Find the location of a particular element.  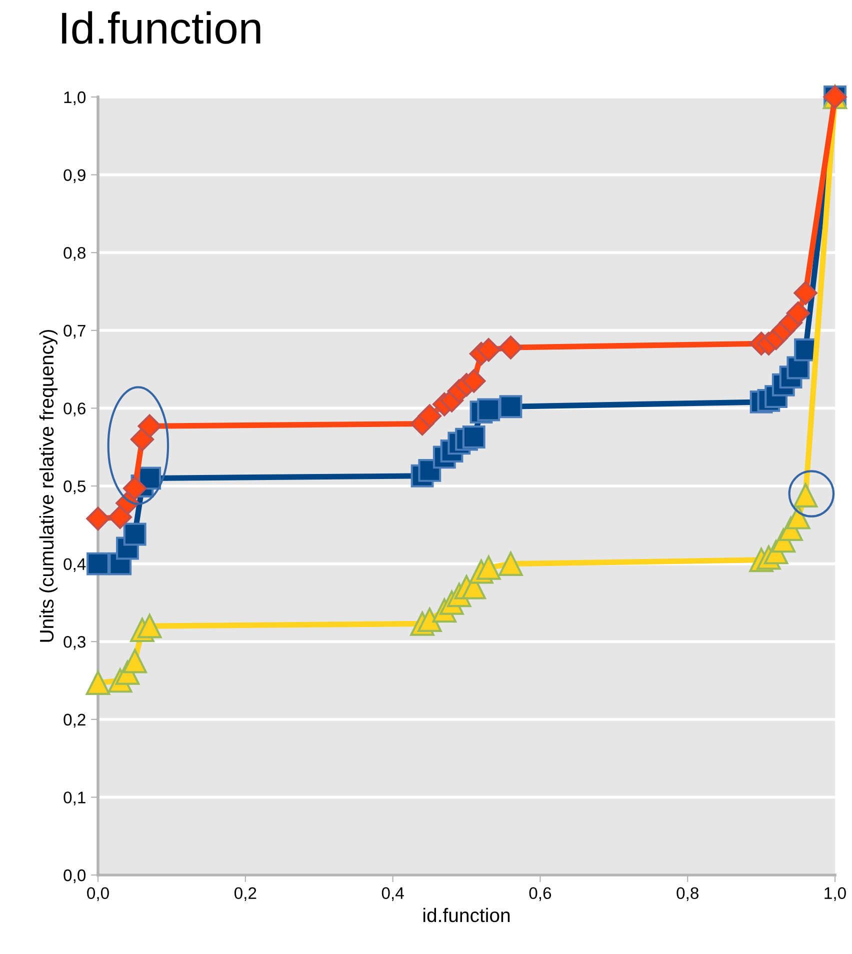

x-tick-label: 1,0 is located at coordinates (835, 894).